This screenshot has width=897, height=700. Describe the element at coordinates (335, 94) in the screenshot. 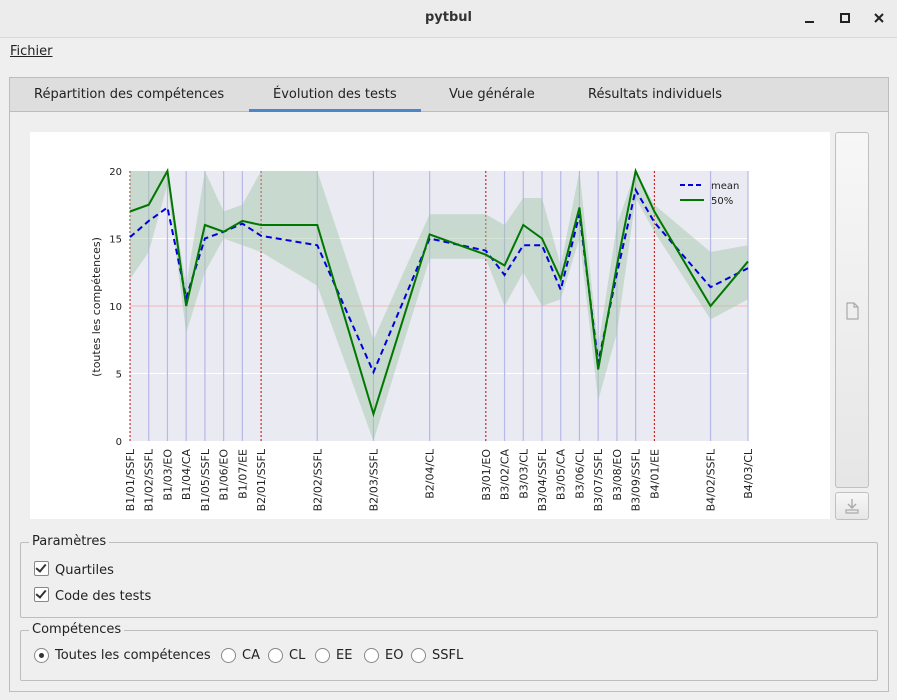

I see `tab-evolution: Évolution des tests` at that location.